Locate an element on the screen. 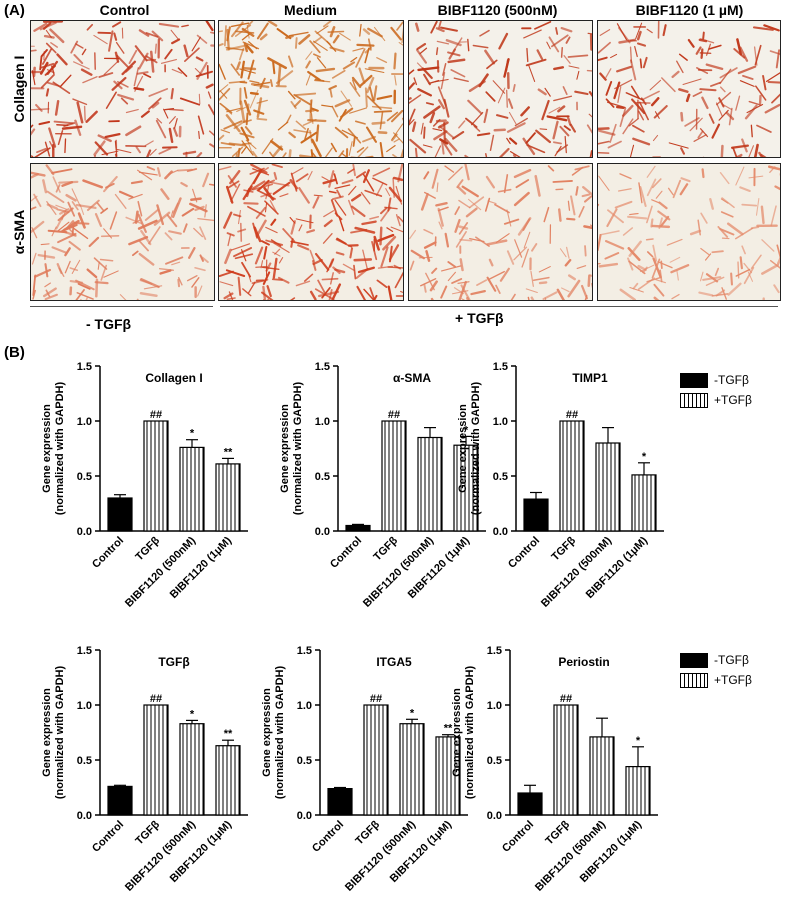 The width and height of the screenshot is (787, 913). micrograph-collagen-control is located at coordinates (122, 89).